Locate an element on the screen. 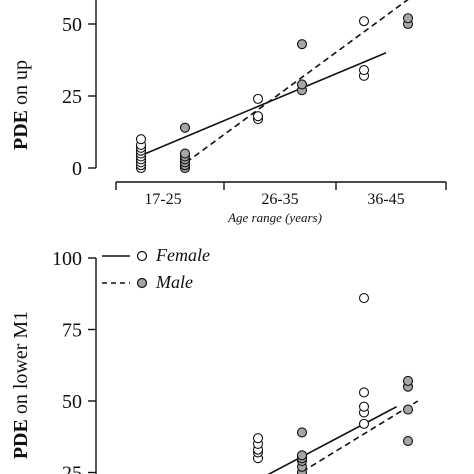 Image resolution: width=474 pixels, height=474 pixels. x-tick-label: 17-25 is located at coordinates (162, 199).